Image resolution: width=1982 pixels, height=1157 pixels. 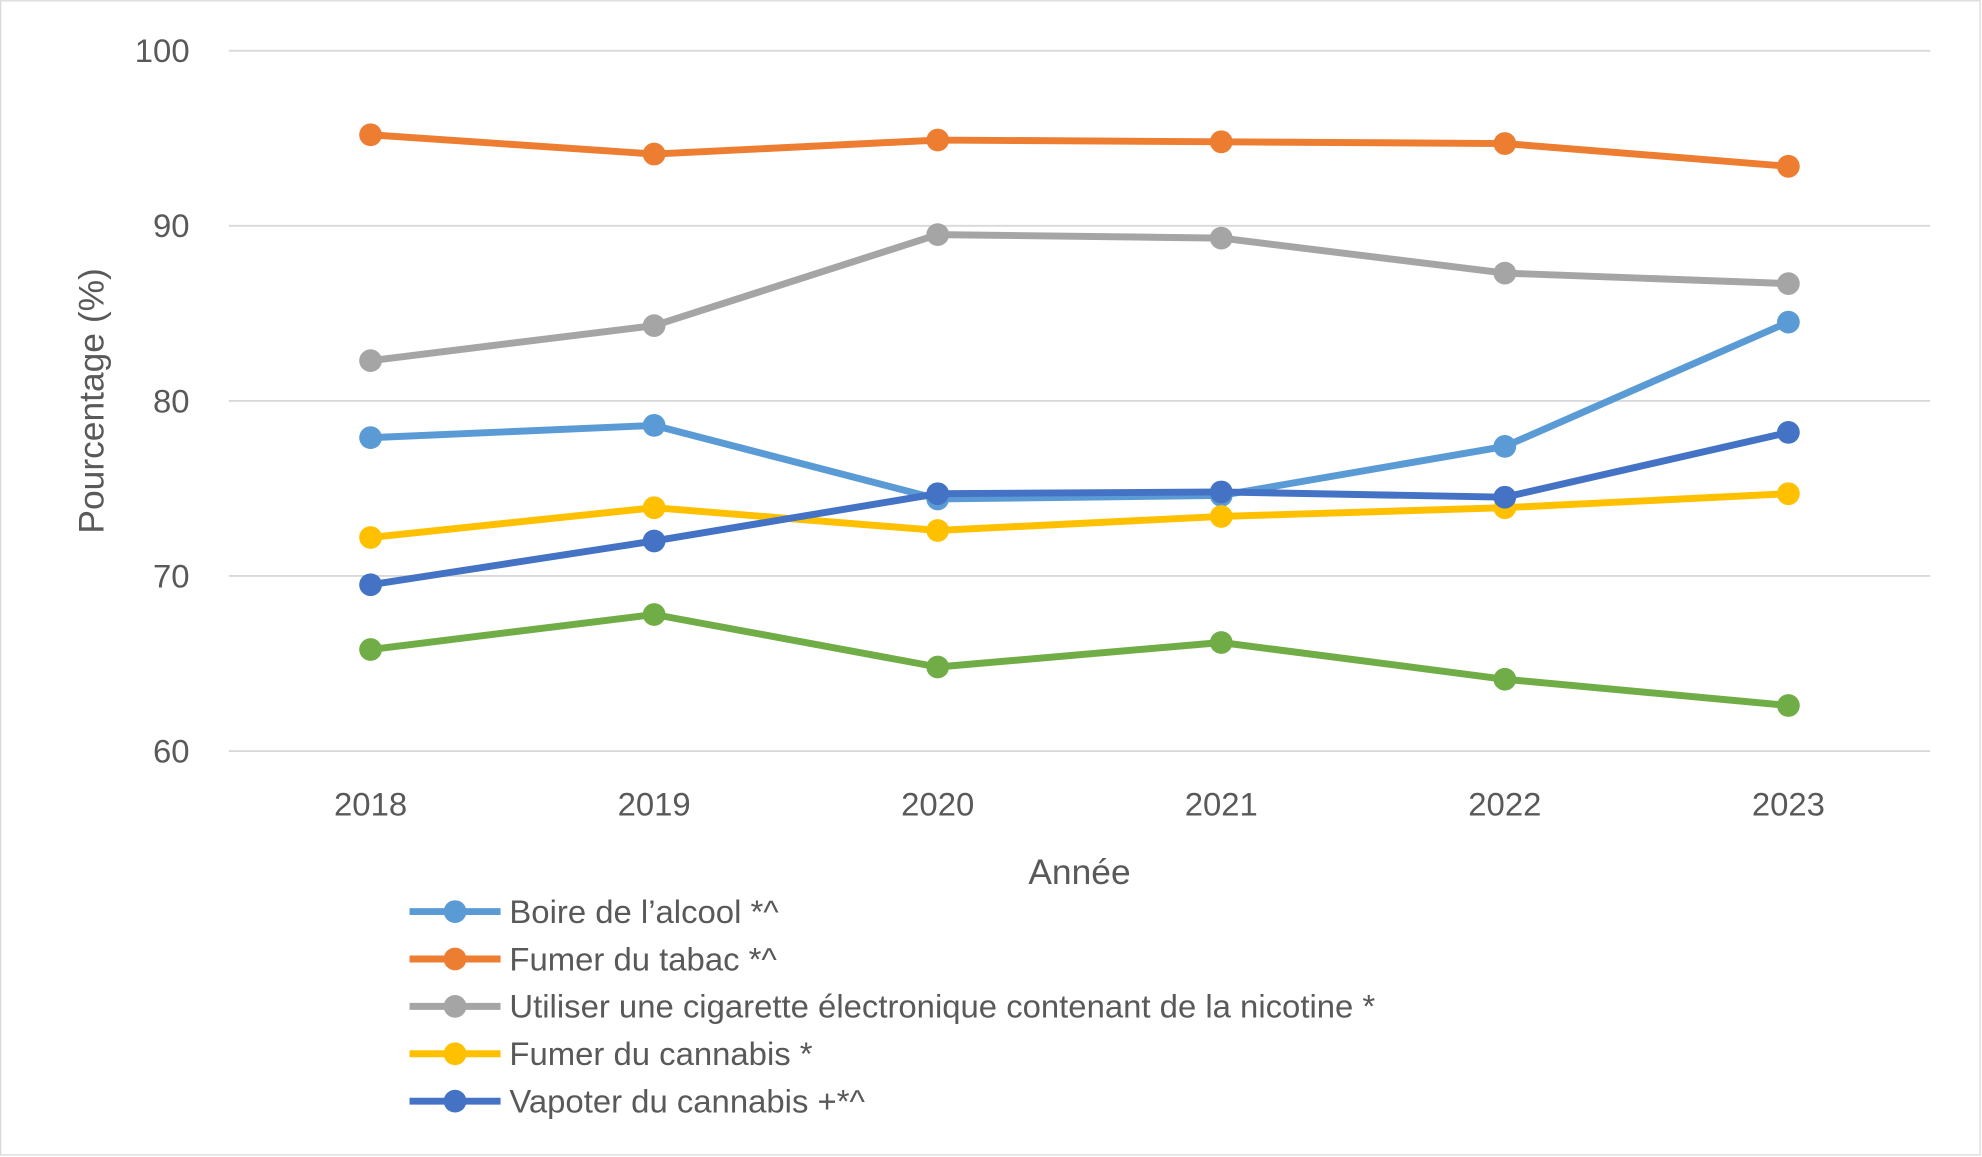 I want to click on legend-item: Fumer du tabac *^, so click(x=593, y=958).